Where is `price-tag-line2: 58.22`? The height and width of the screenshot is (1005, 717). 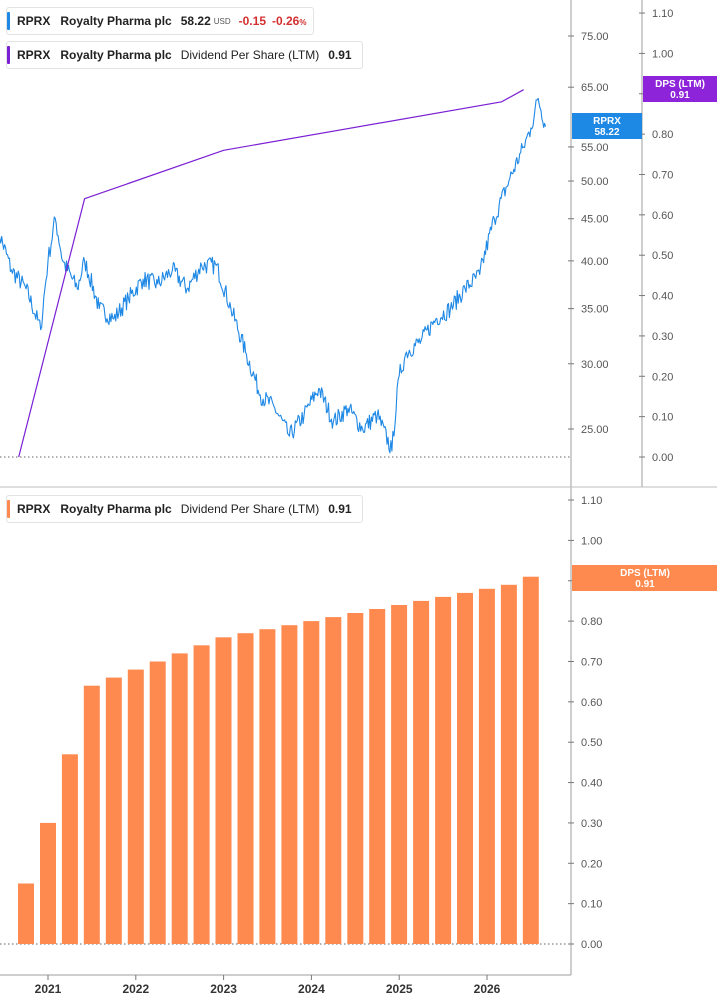
price-tag-line2: 58.22 is located at coordinates (606, 132).